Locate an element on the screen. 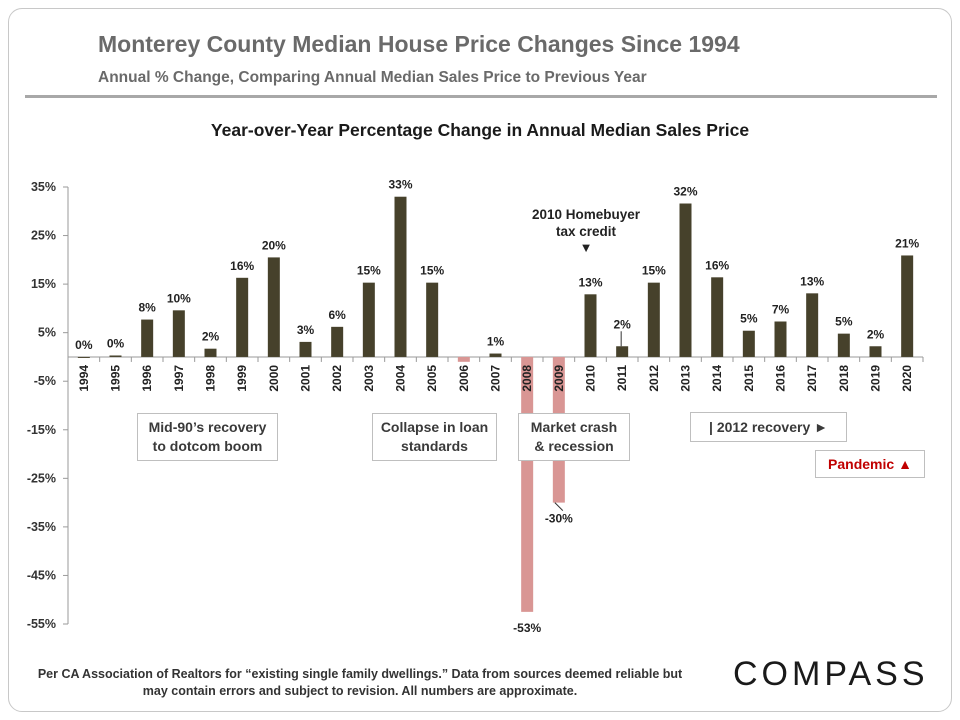  data-label: 1% is located at coordinates (496, 342).